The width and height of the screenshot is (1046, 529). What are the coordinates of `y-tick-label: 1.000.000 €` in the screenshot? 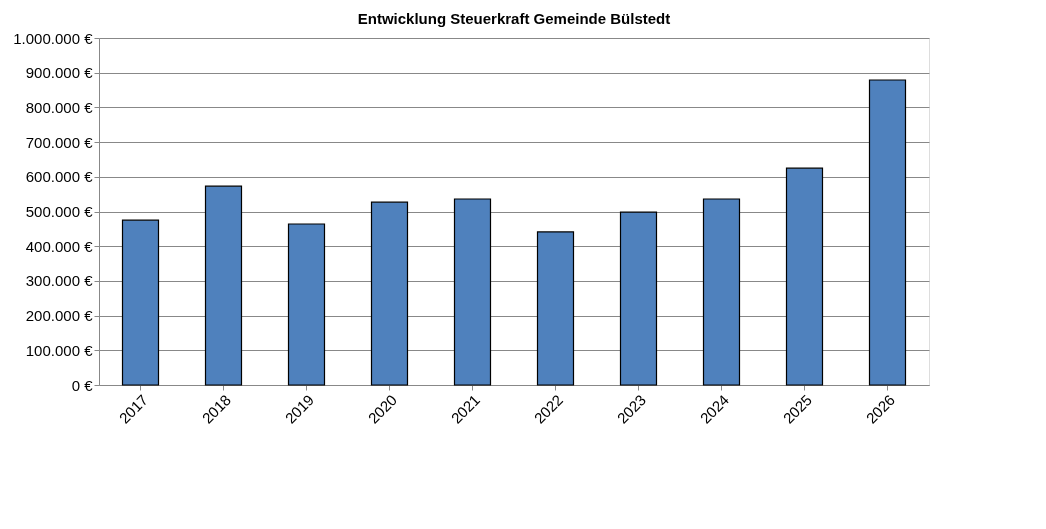 It's located at (53, 38).